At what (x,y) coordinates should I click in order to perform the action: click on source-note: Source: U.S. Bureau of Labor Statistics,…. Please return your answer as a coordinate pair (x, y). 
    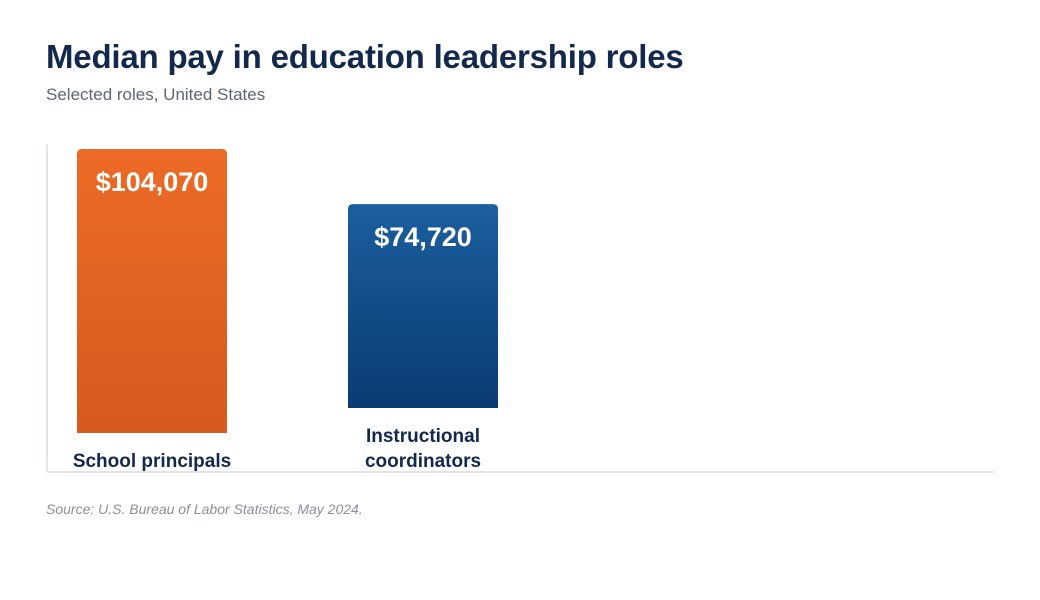
    Looking at the image, I should click on (204, 509).